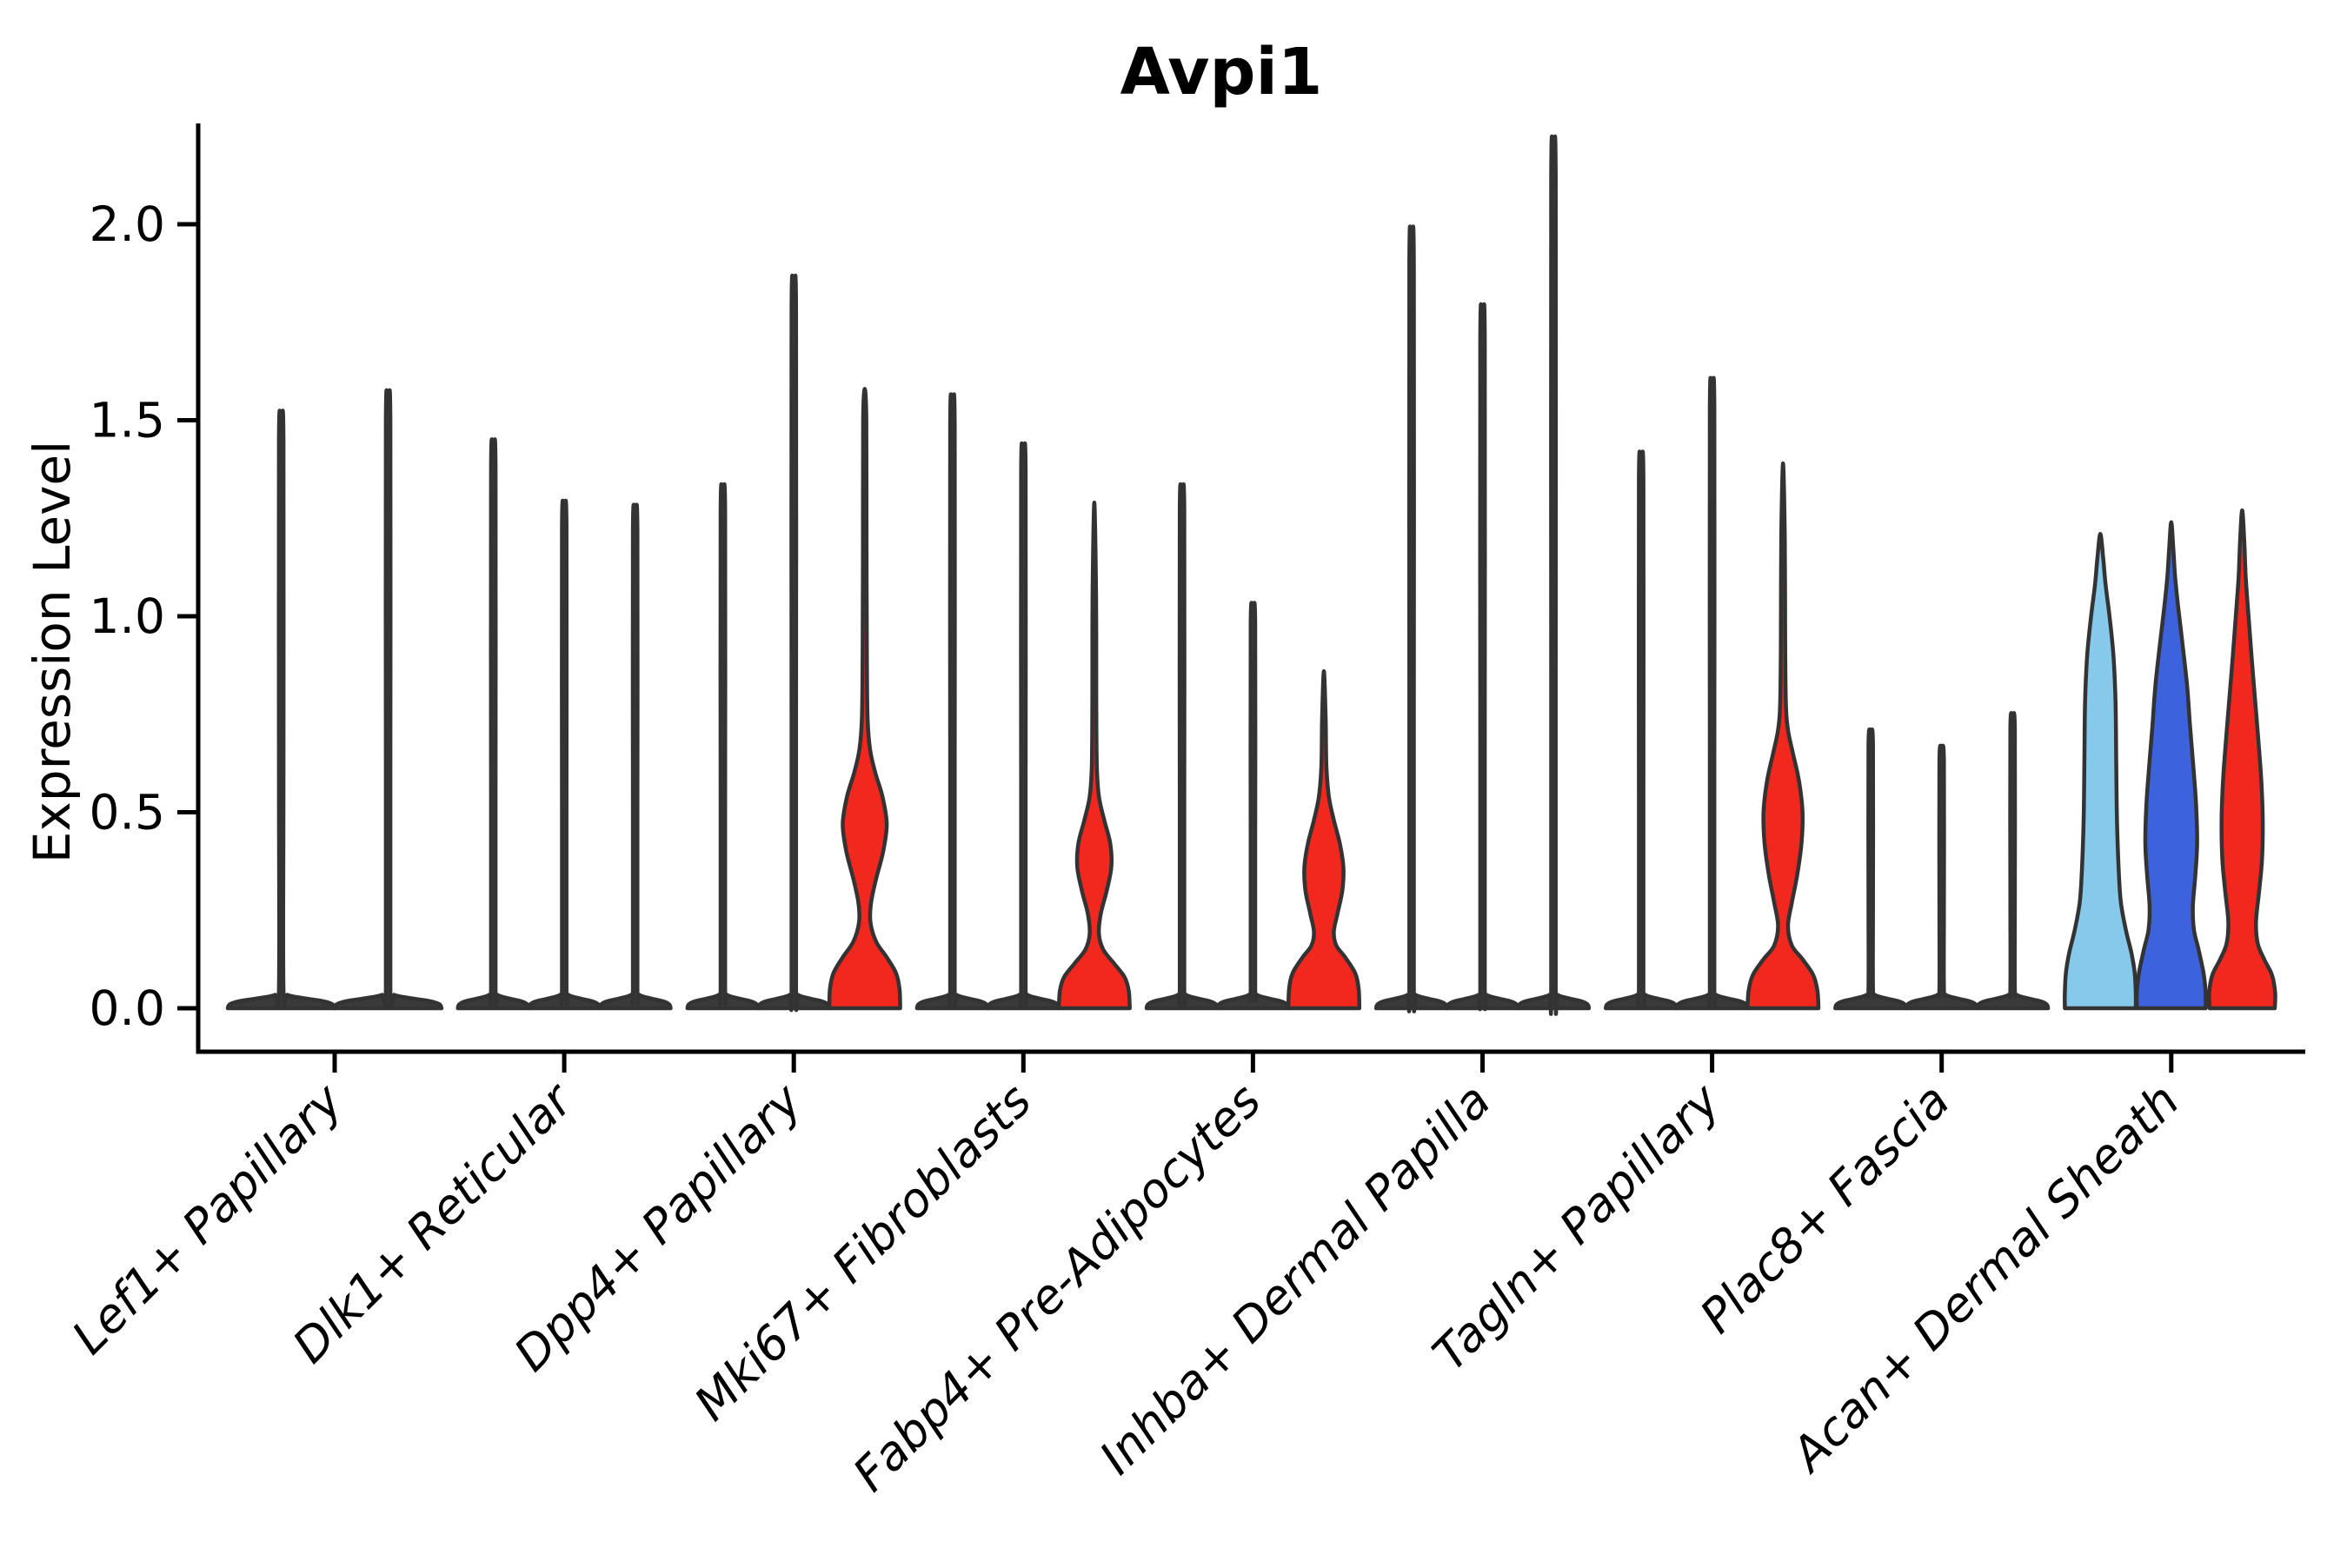 Image resolution: width=2347 pixels, height=1568 pixels. Describe the element at coordinates (128, 224) in the screenshot. I see `y-tick-label: 2.0` at that location.